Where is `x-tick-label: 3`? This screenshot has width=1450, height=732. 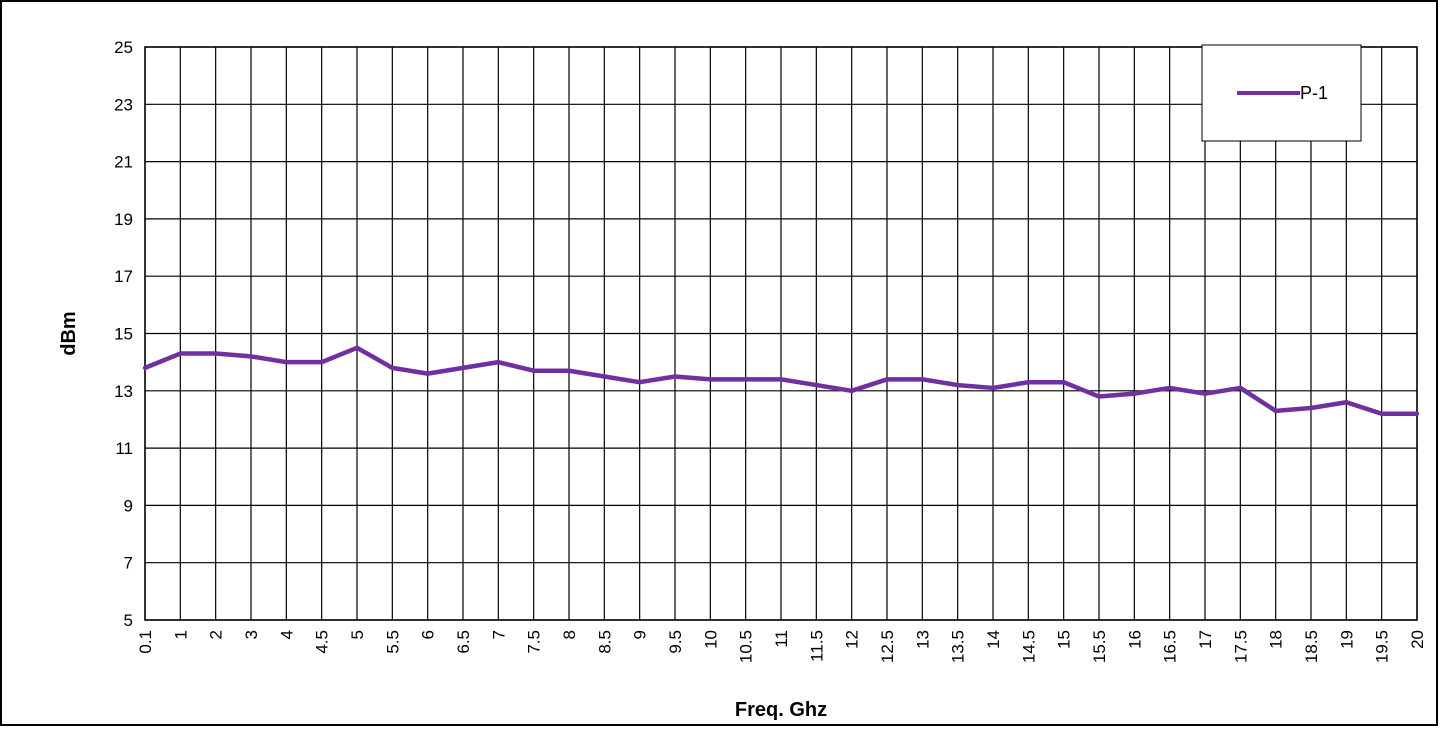 x-tick-label: 3 is located at coordinates (251, 634).